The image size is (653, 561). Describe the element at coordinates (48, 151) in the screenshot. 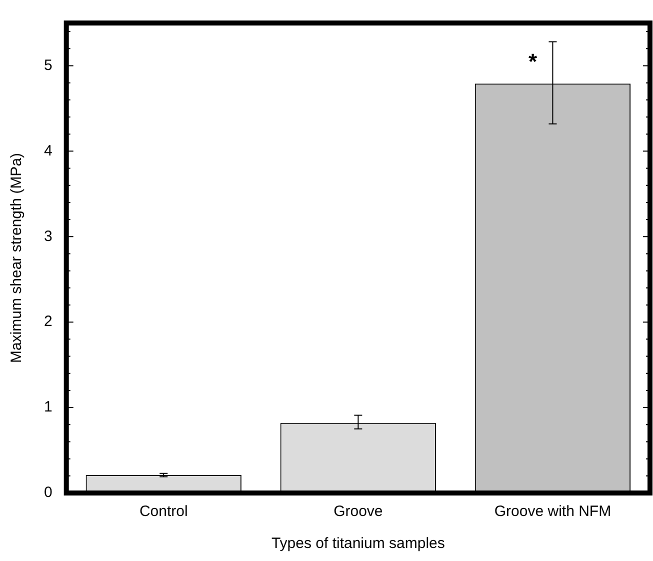

I see `y-tick-label: 4` at that location.